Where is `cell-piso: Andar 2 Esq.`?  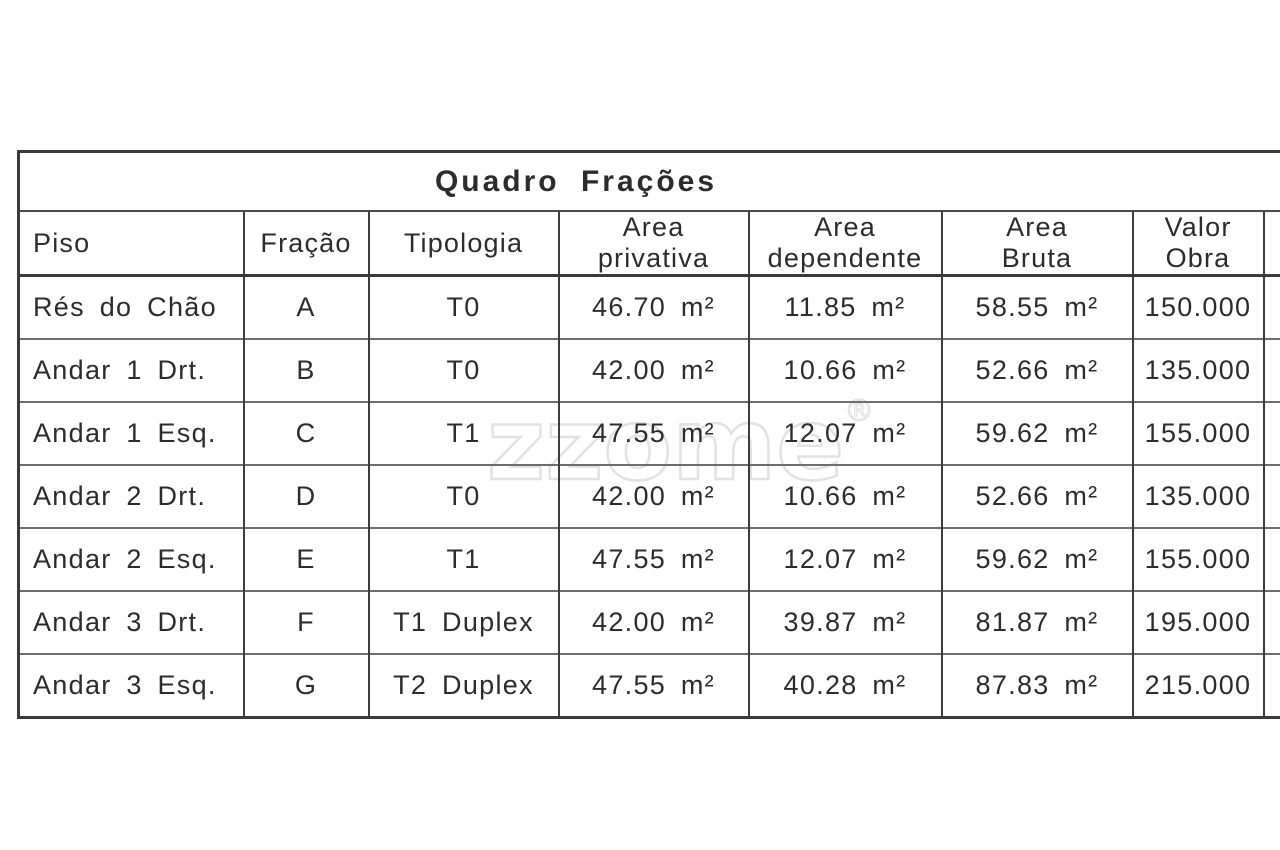 cell-piso: Andar 2 Esq. is located at coordinates (131, 559).